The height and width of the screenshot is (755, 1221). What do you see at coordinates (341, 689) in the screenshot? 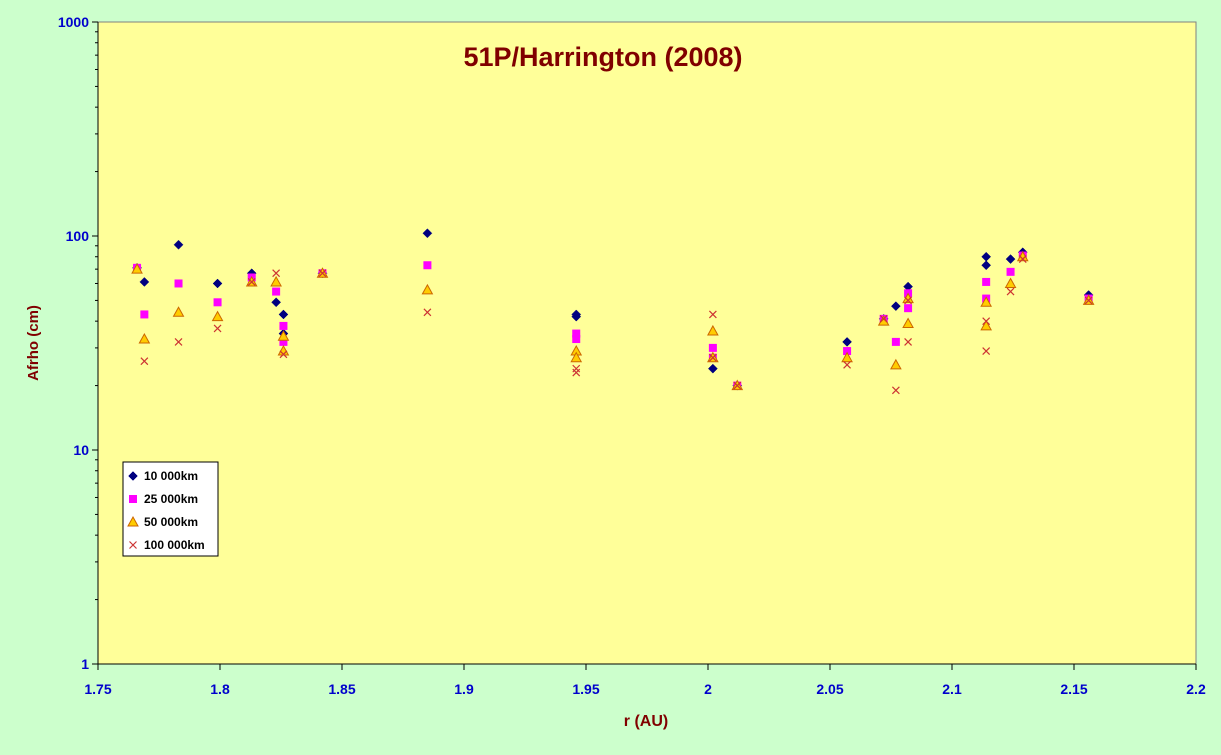
I see `x-tick-label: 1.85` at bounding box center [341, 689].